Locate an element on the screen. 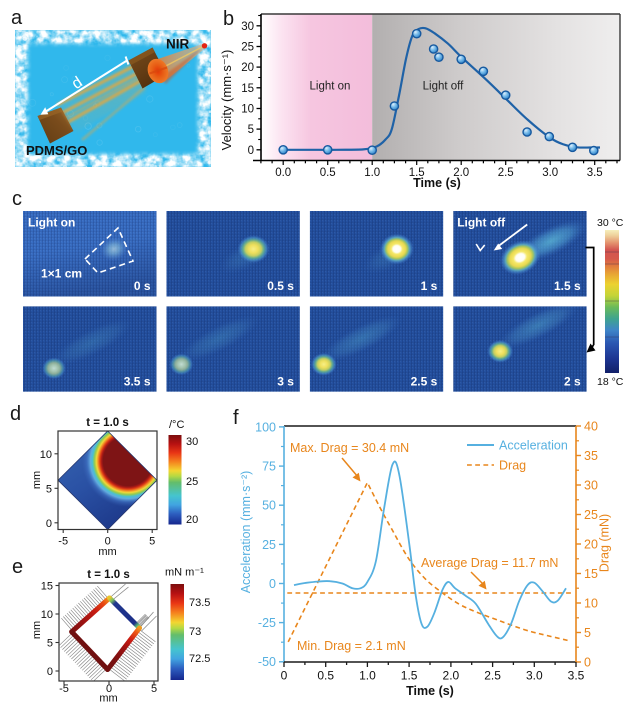 This screenshot has width=627, height=712. svg-text: d is located at coordinates (15, 414).